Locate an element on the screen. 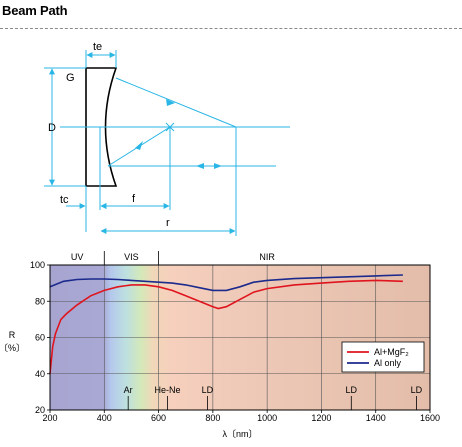 This screenshot has width=462, height=447. x-tick-label: 1000 is located at coordinates (267, 418).